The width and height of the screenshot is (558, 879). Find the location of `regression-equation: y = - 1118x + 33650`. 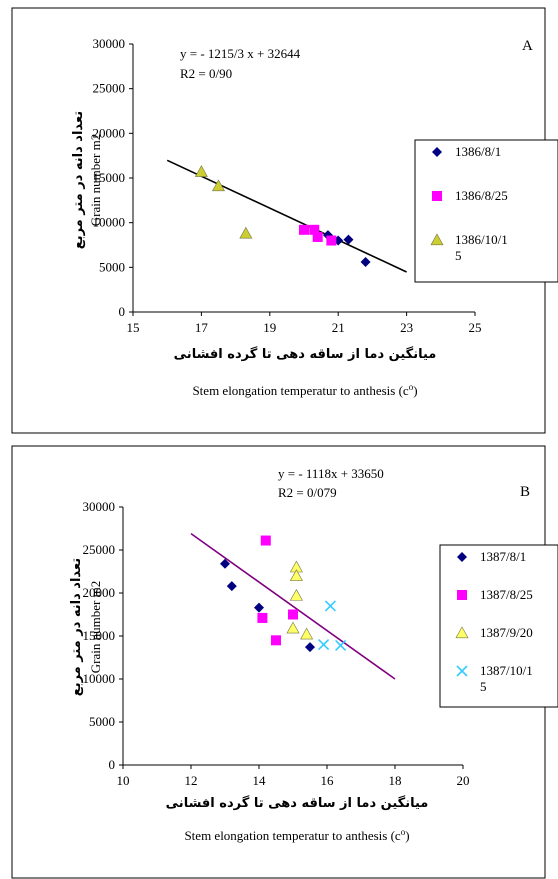

regression-equation: y = - 1118x + 33650 is located at coordinates (331, 473).